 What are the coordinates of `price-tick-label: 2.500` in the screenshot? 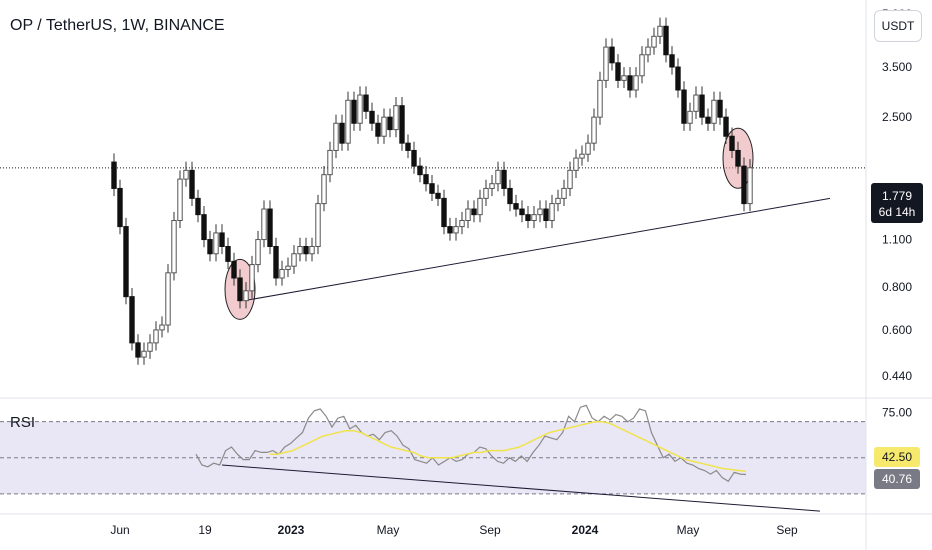 It's located at (897, 117).